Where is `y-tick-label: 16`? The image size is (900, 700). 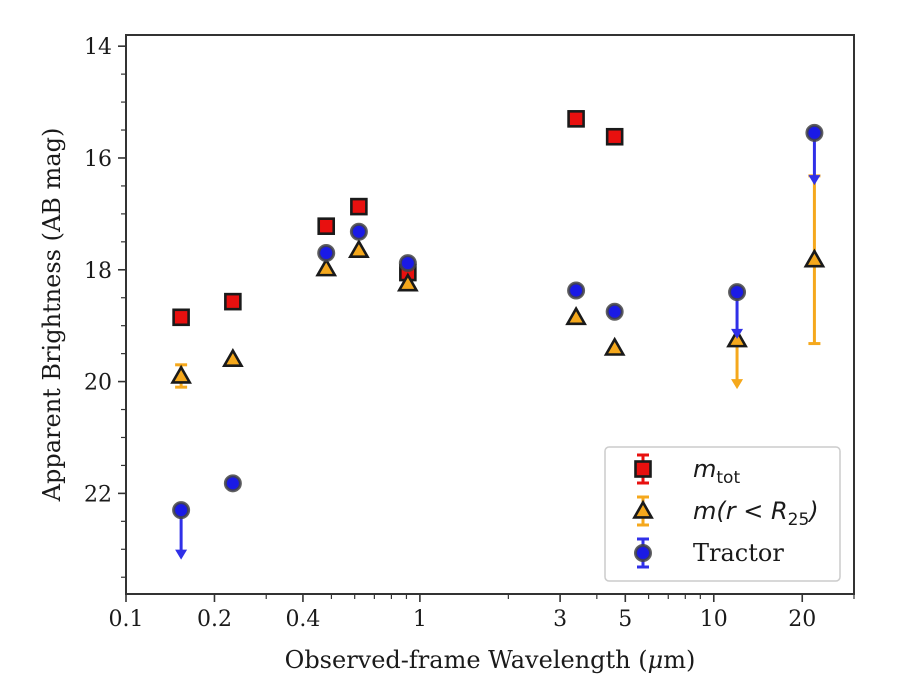 y-tick-label: 16 is located at coordinates (98, 159).